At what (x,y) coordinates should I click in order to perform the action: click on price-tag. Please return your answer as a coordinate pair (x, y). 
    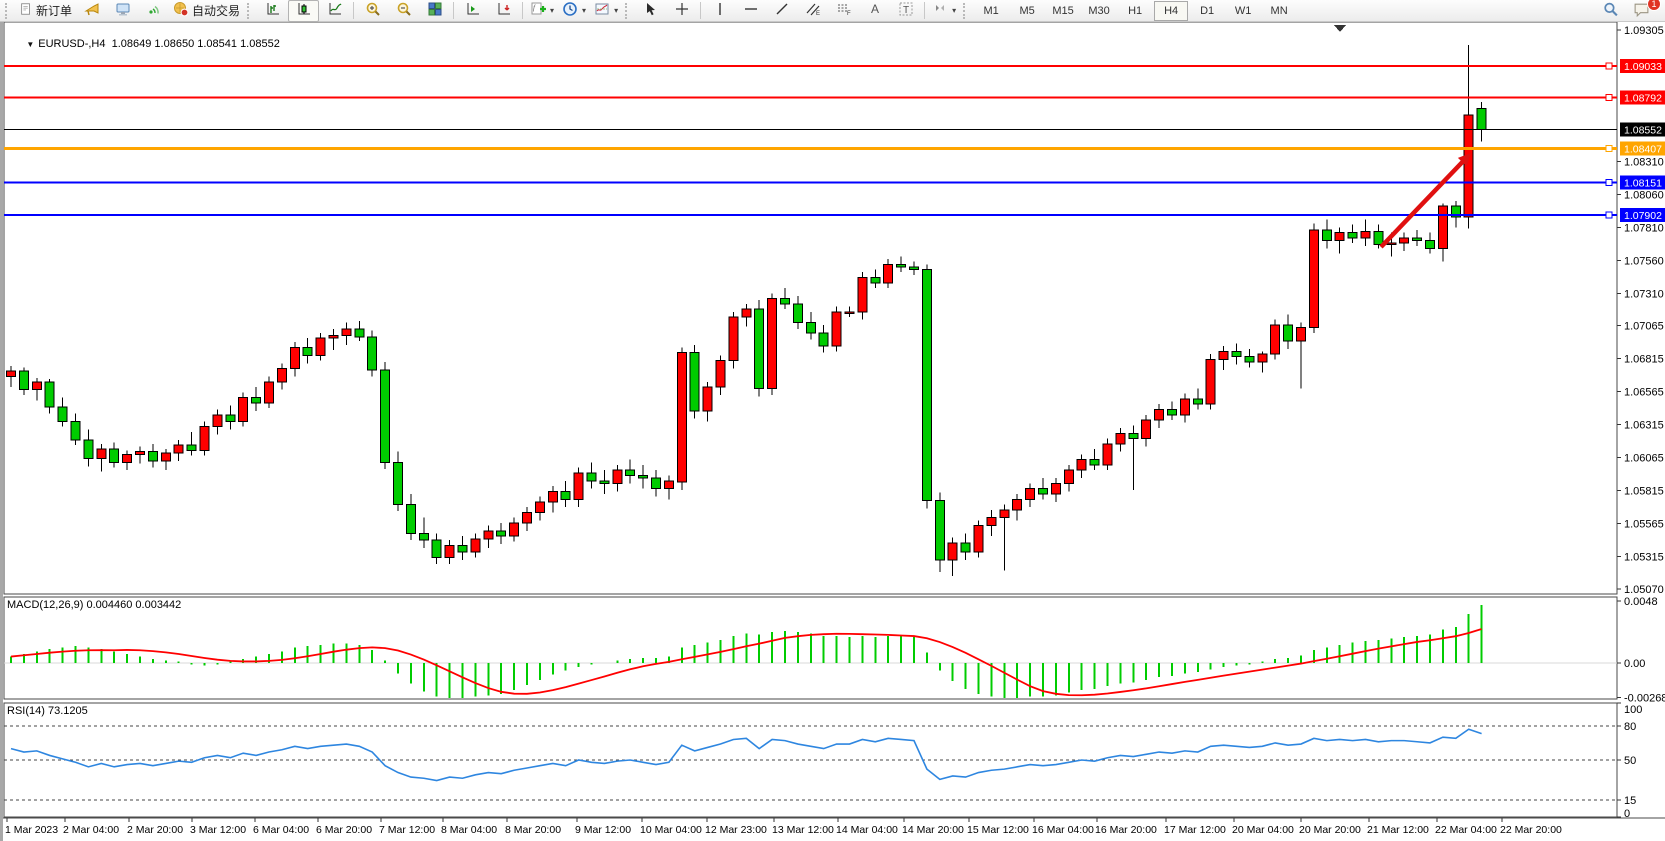
    Looking at the image, I should click on (1642, 148).